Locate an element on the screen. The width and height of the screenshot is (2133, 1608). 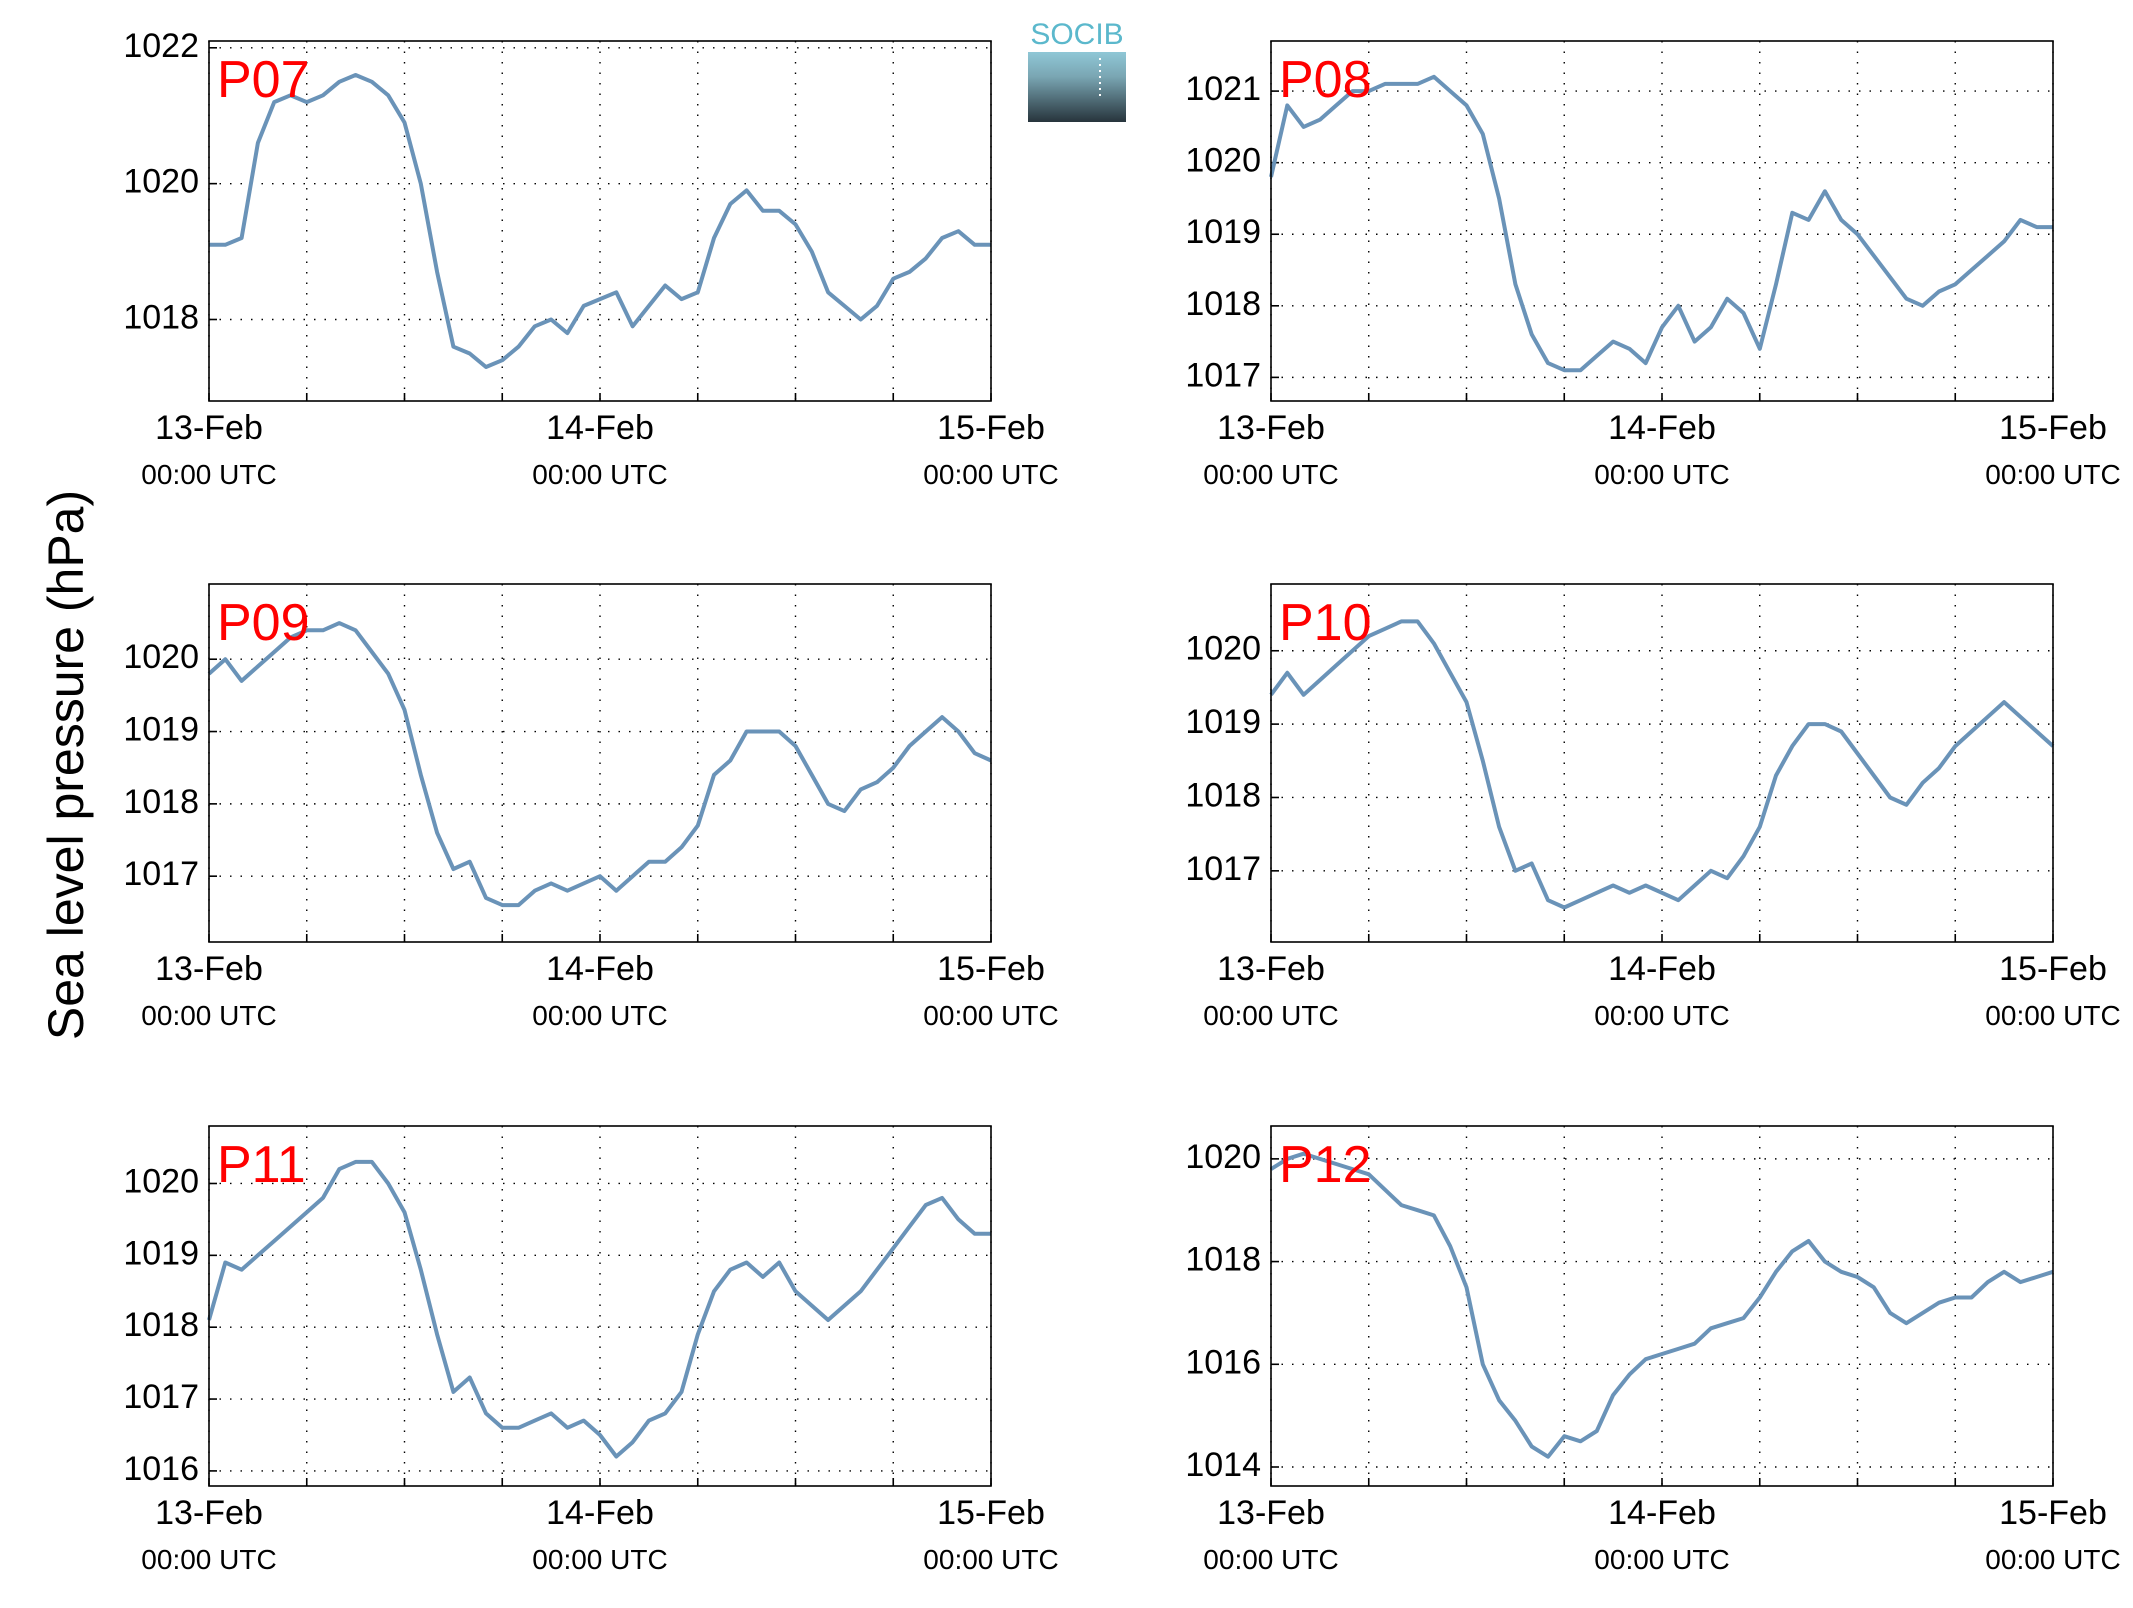
y-axis-label: Sea level pressure (hPa) is located at coordinates (66, 765).